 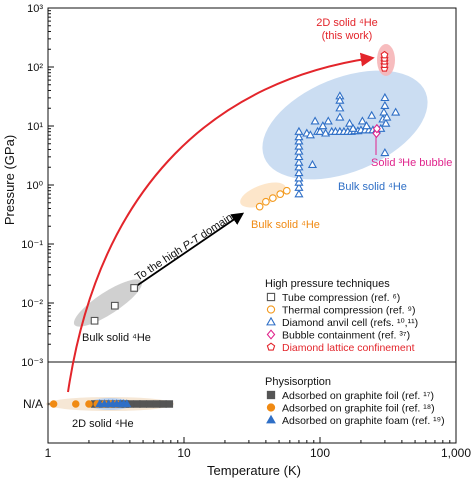 I want to click on annotation-bulk-low: Bulk solid ⁴He, so click(x=116, y=338).